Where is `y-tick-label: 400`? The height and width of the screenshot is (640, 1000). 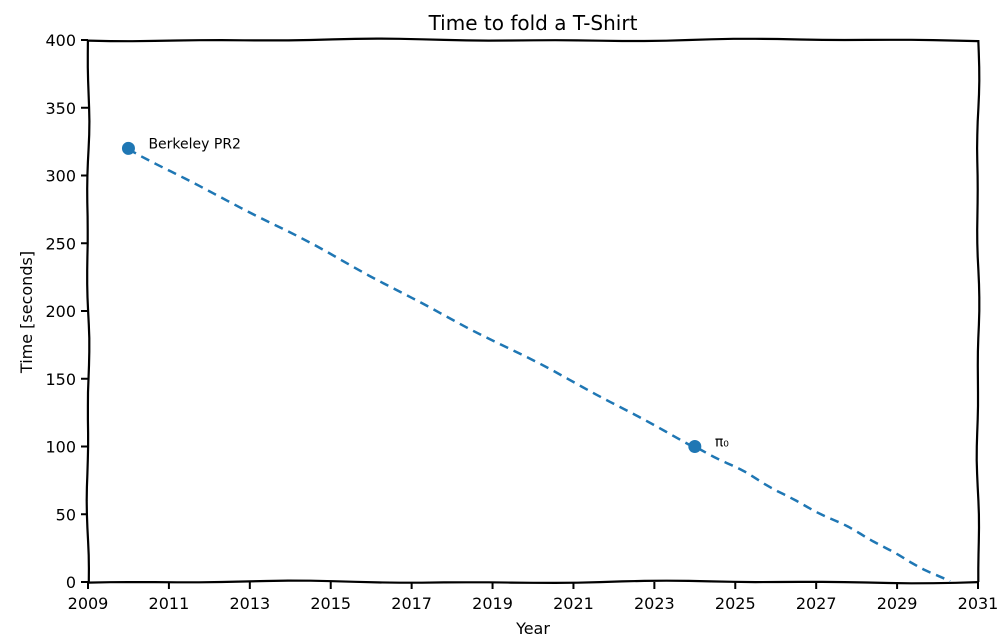 y-tick-label: 400 is located at coordinates (60, 40).